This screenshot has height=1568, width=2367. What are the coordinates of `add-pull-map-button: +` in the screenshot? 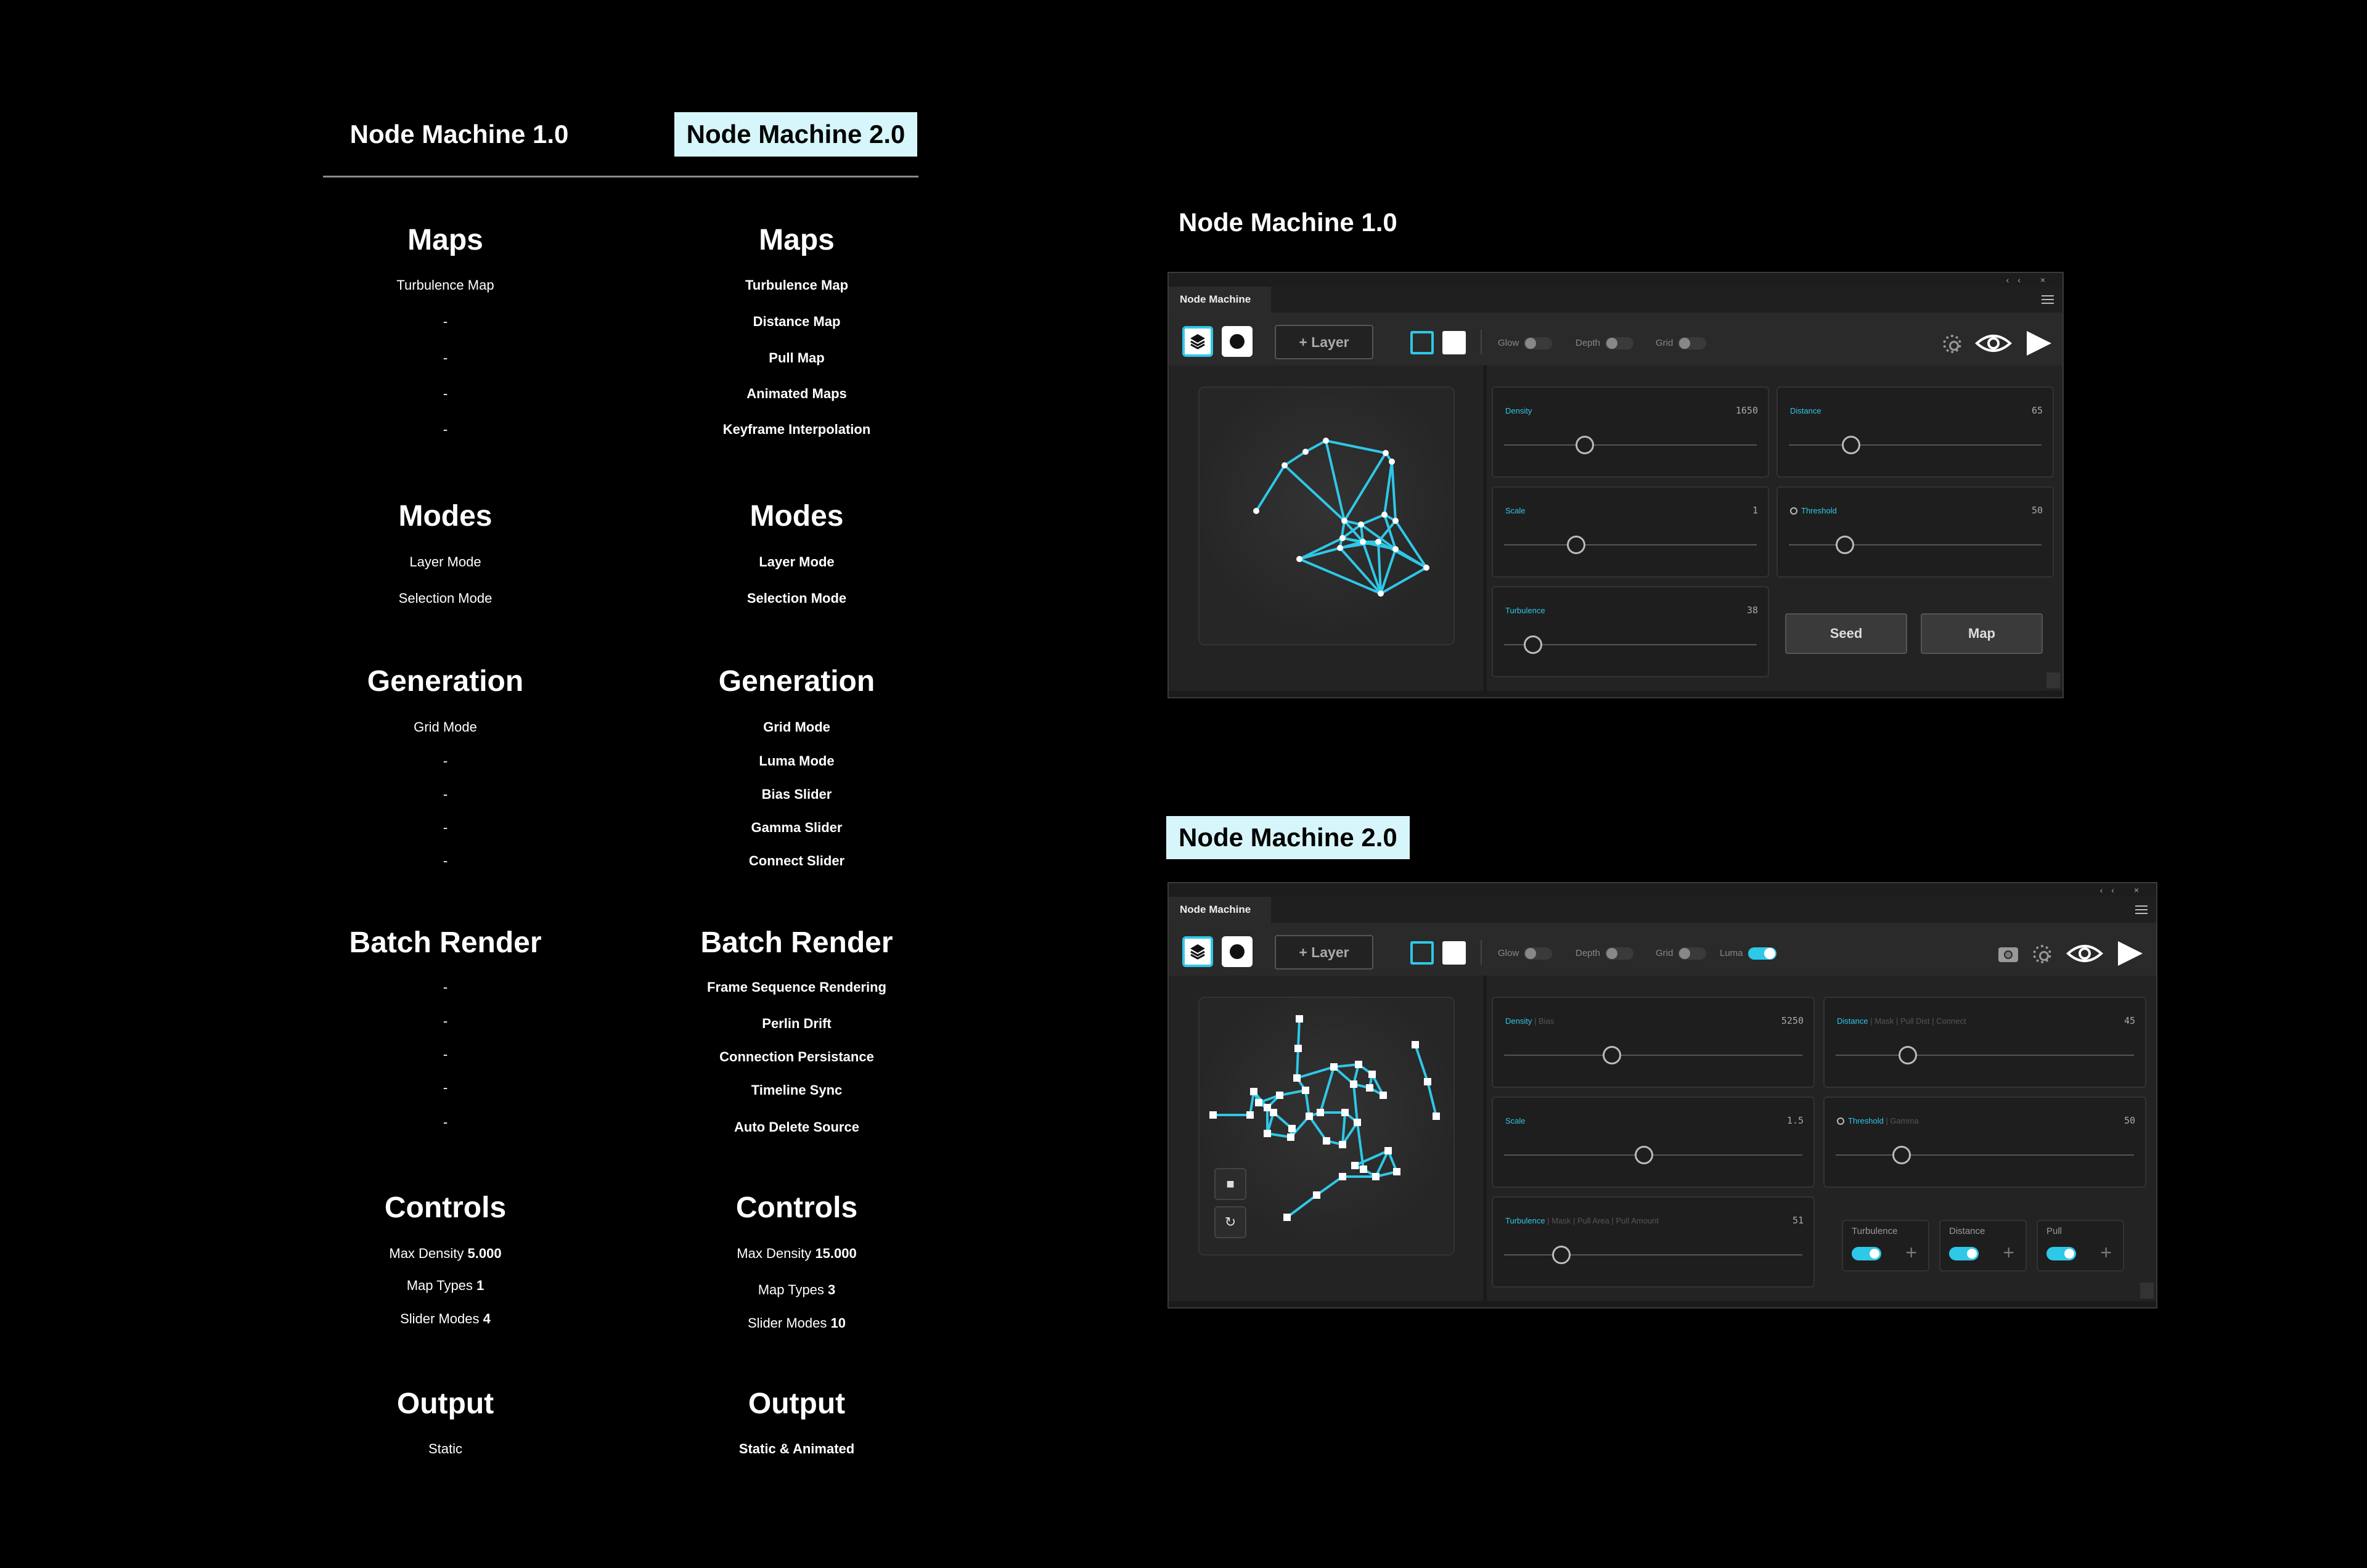 It's located at (2106, 1252).